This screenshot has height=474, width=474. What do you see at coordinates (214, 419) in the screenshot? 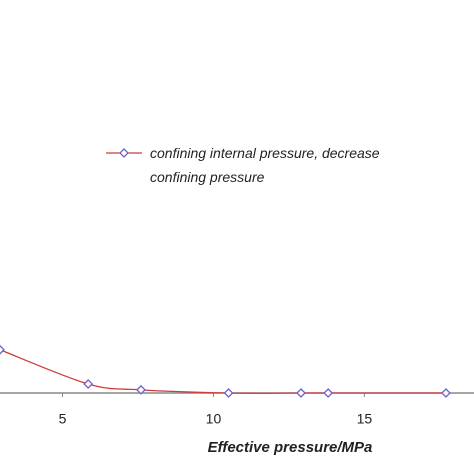
I see `x-tick-label: 10` at bounding box center [214, 419].